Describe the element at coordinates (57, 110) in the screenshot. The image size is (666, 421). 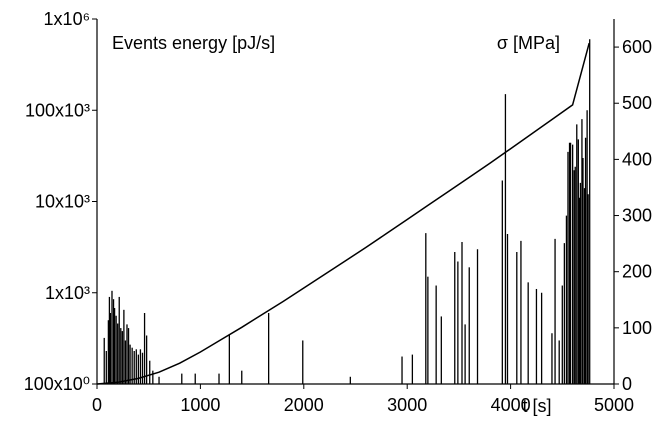
I see `y-left-tick-label: 100x10³` at that location.